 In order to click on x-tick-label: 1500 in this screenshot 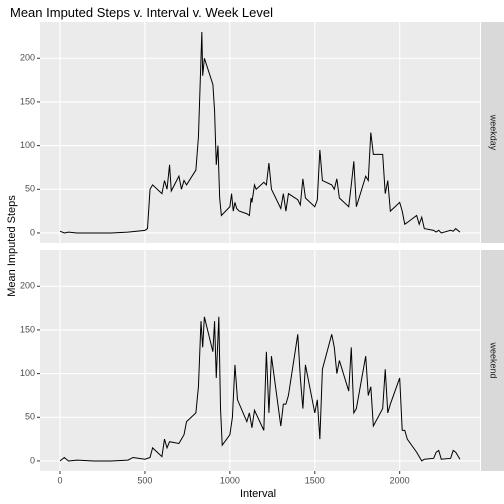, I will do `click(315, 480)`.